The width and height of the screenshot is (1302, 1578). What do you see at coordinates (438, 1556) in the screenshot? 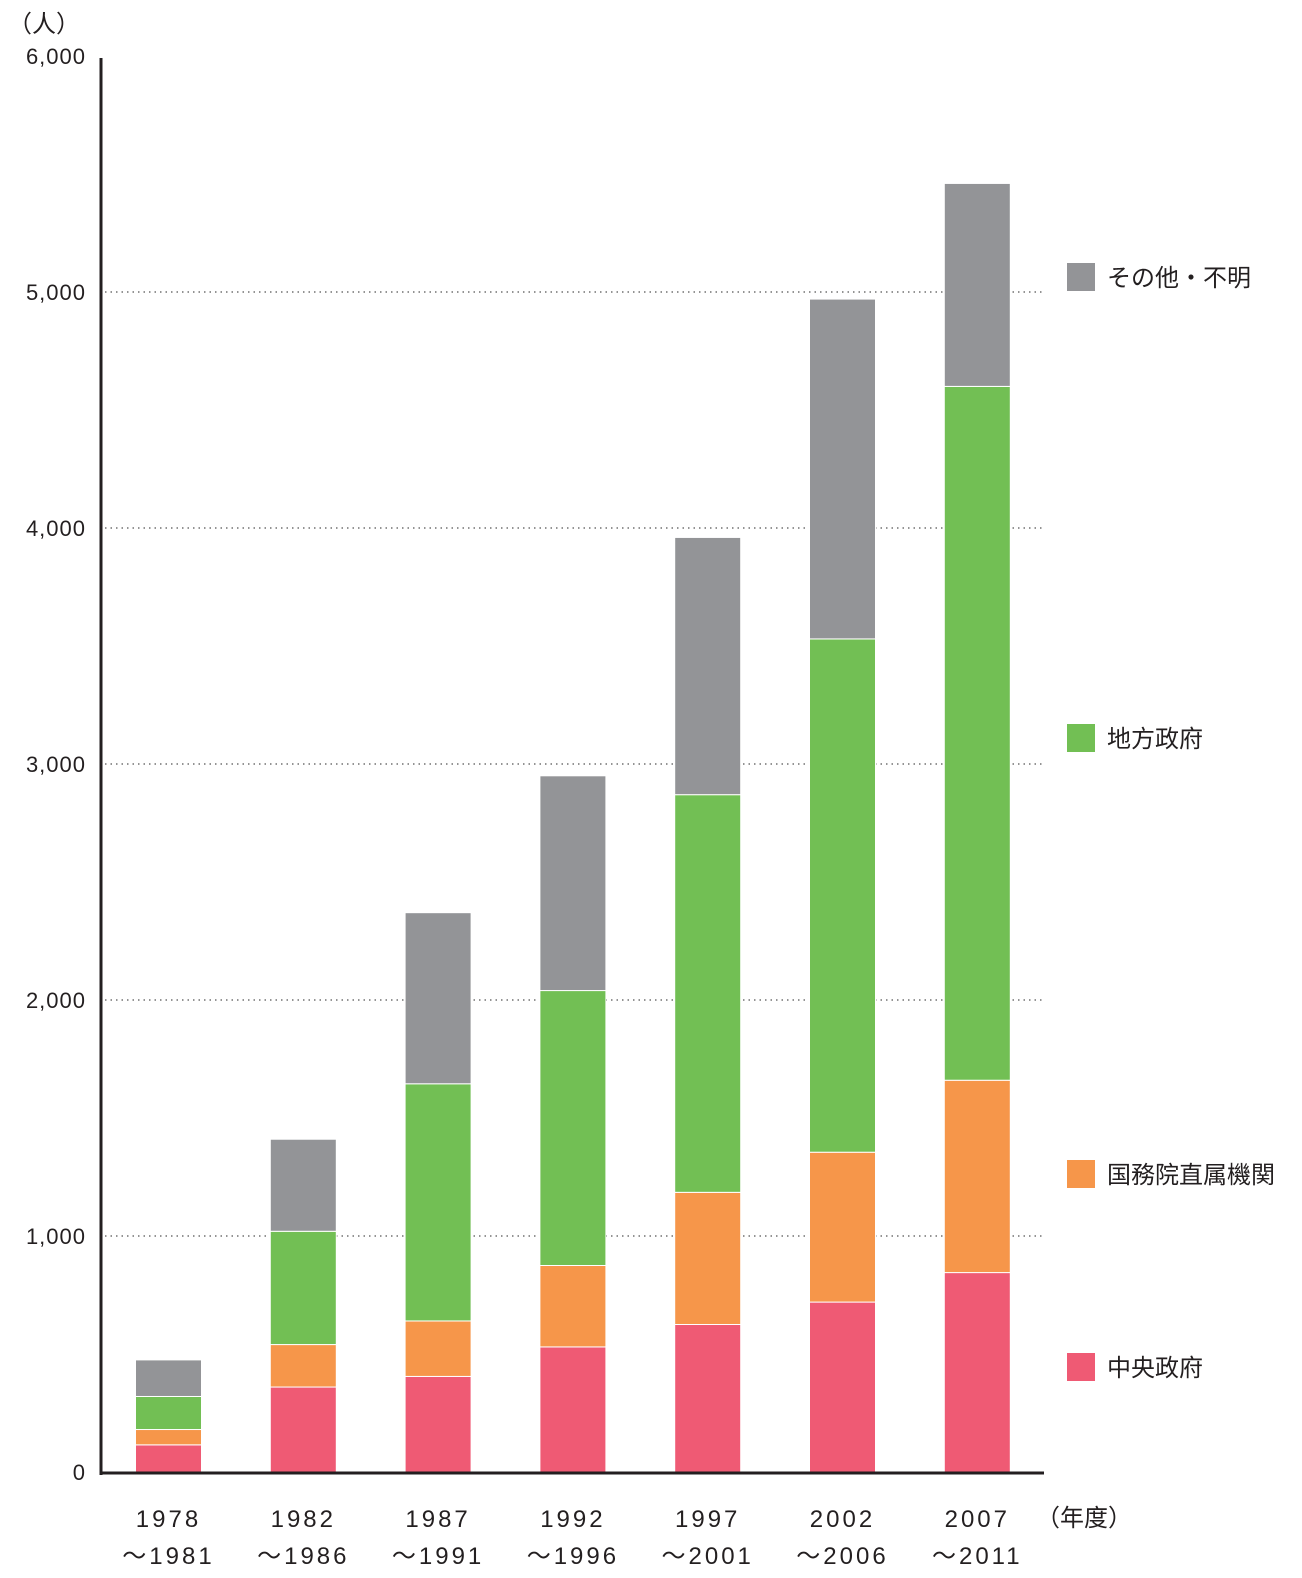
I see `x-tick-label: ～1991` at bounding box center [438, 1556].